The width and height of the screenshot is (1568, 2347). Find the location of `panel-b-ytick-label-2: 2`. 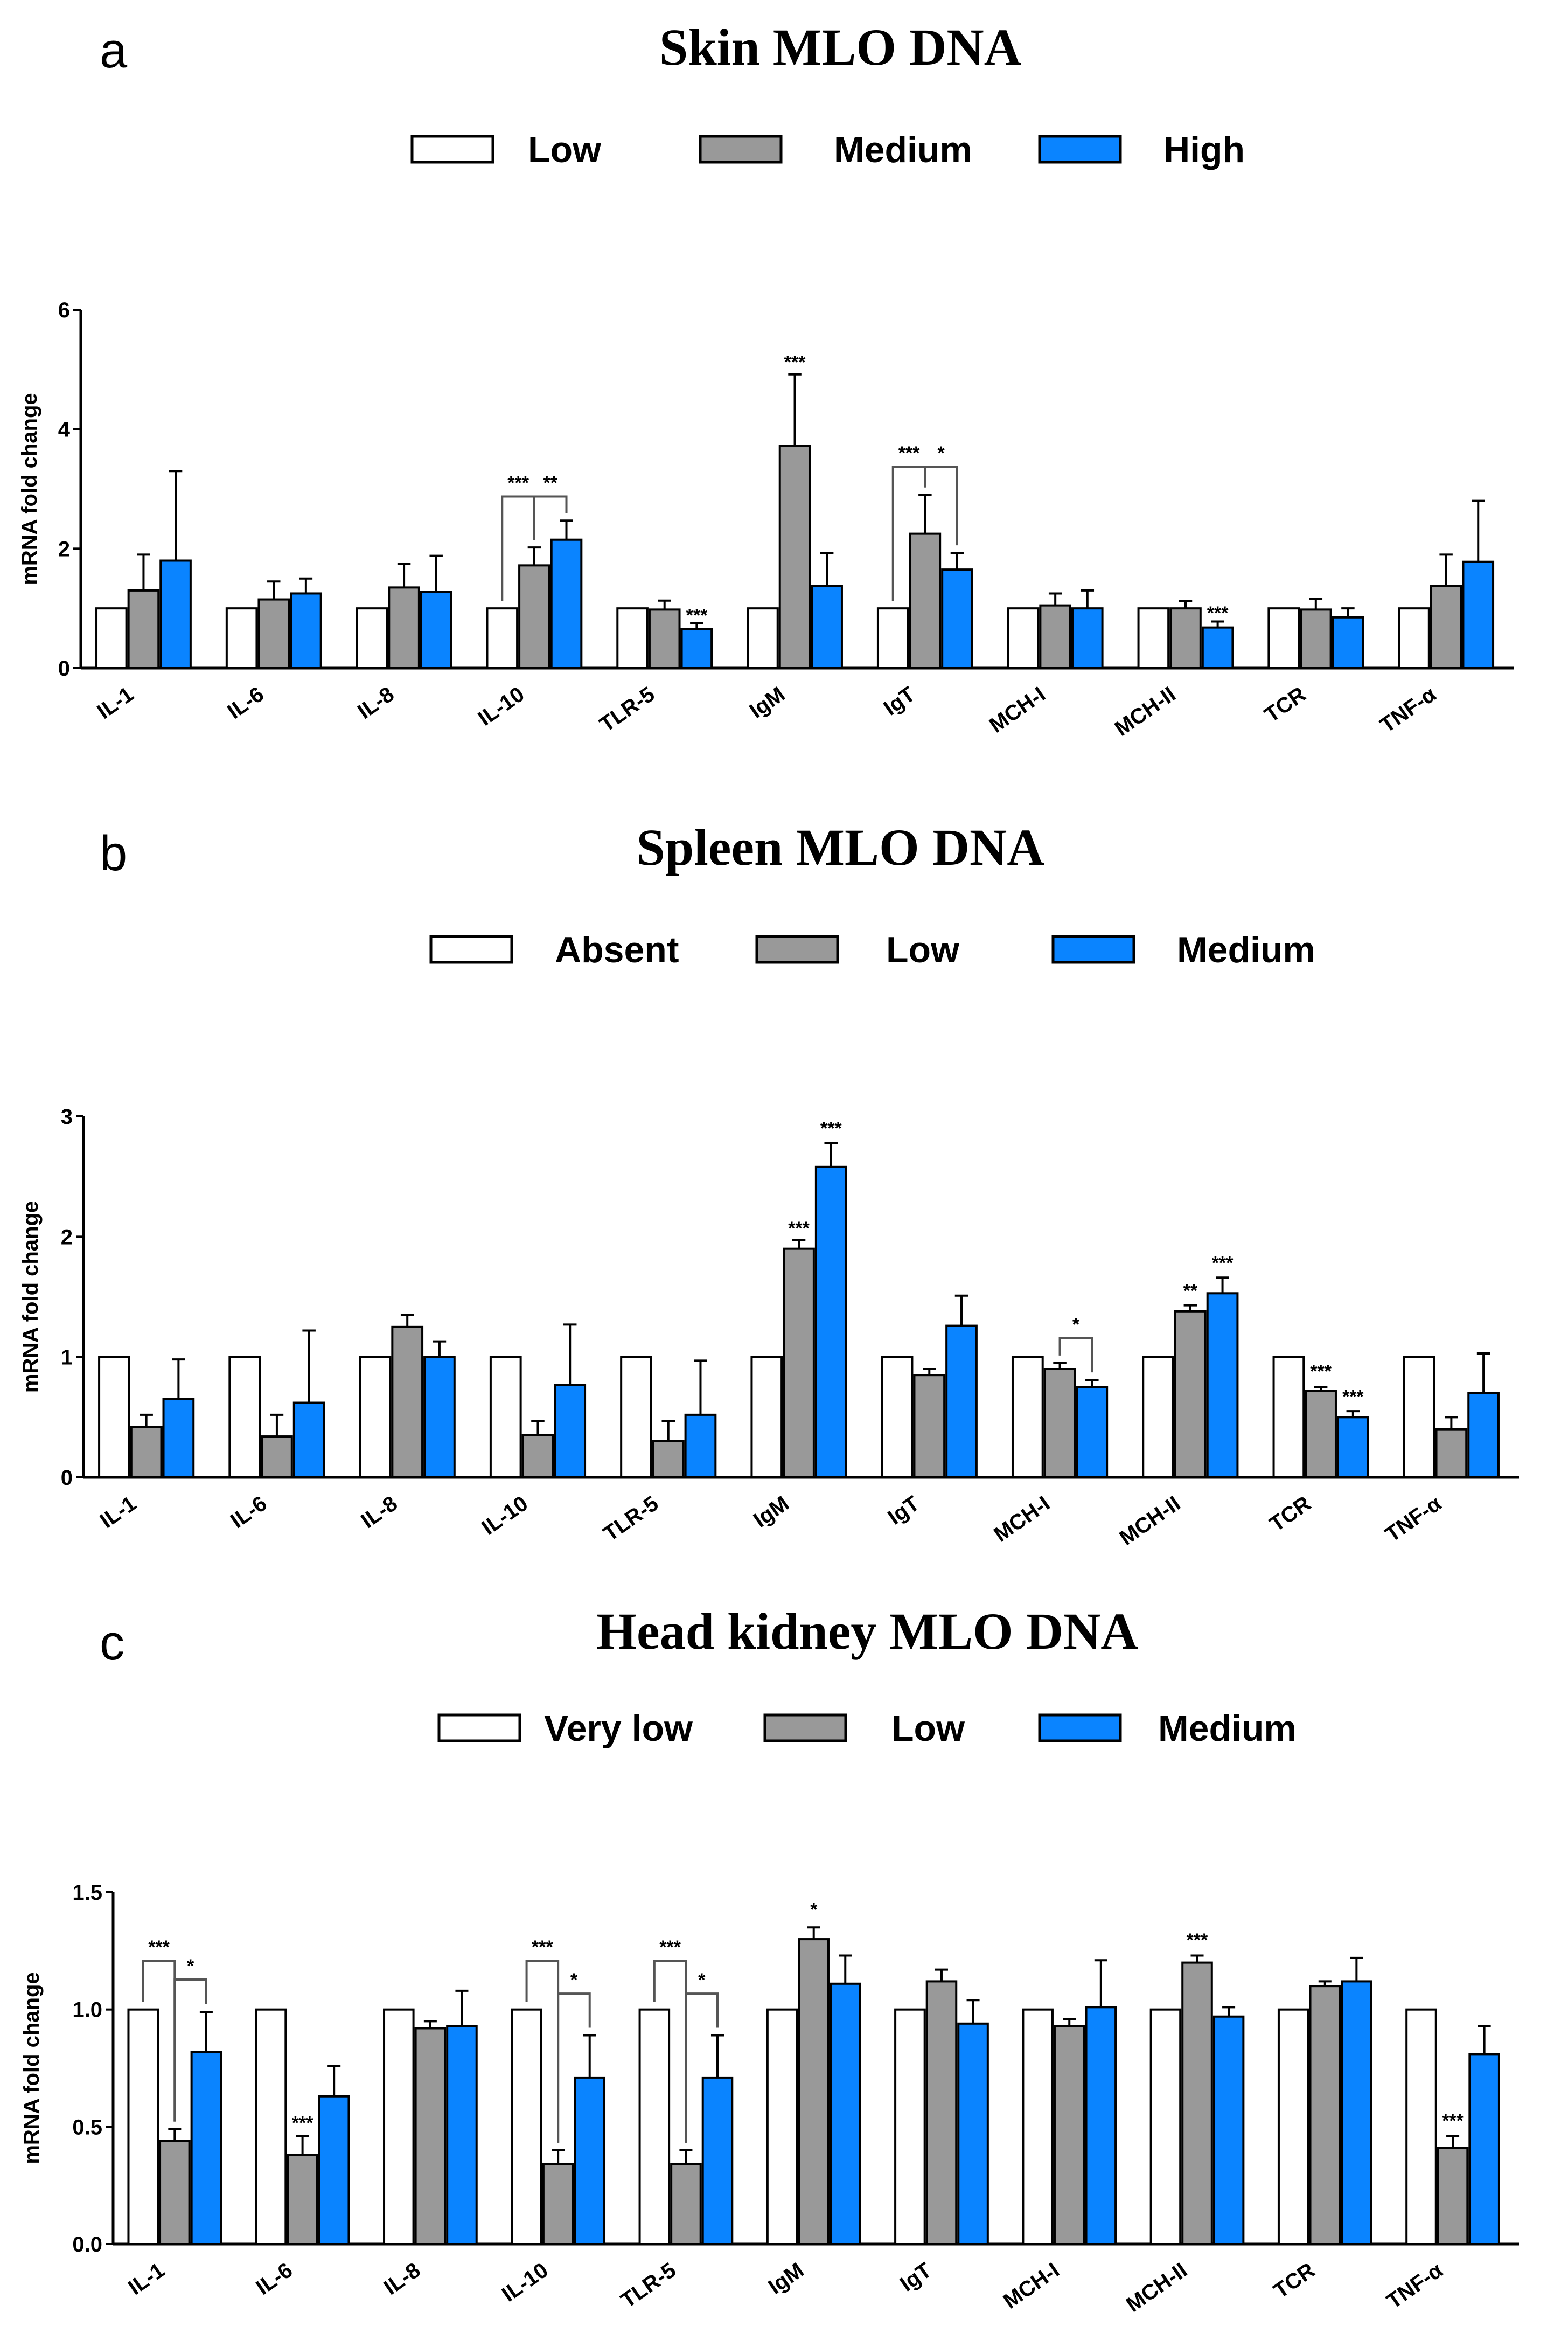

panel-b-ytick-label-2: 2 is located at coordinates (67, 1237).